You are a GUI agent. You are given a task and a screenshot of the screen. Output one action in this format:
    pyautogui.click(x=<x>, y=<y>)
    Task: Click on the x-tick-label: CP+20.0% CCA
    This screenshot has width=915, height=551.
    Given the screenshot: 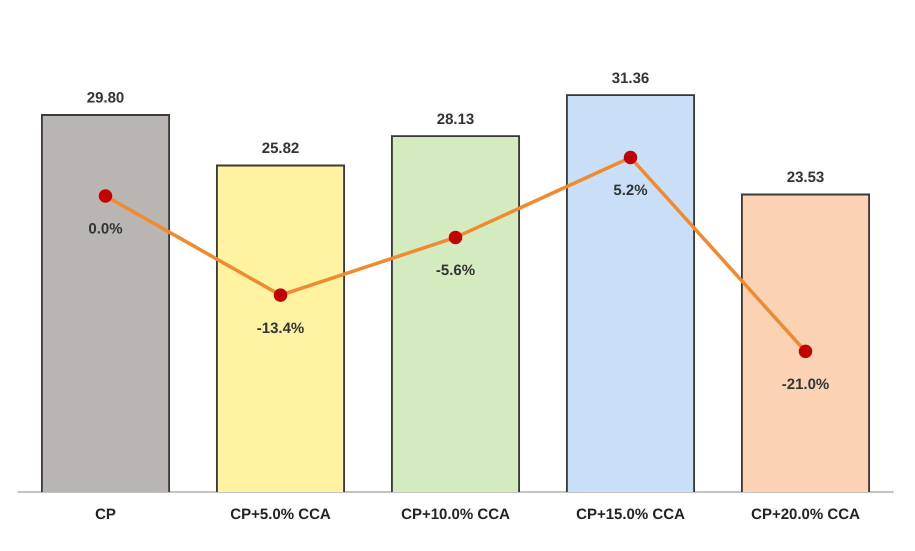 What is the action you would take?
    pyautogui.click(x=805, y=515)
    